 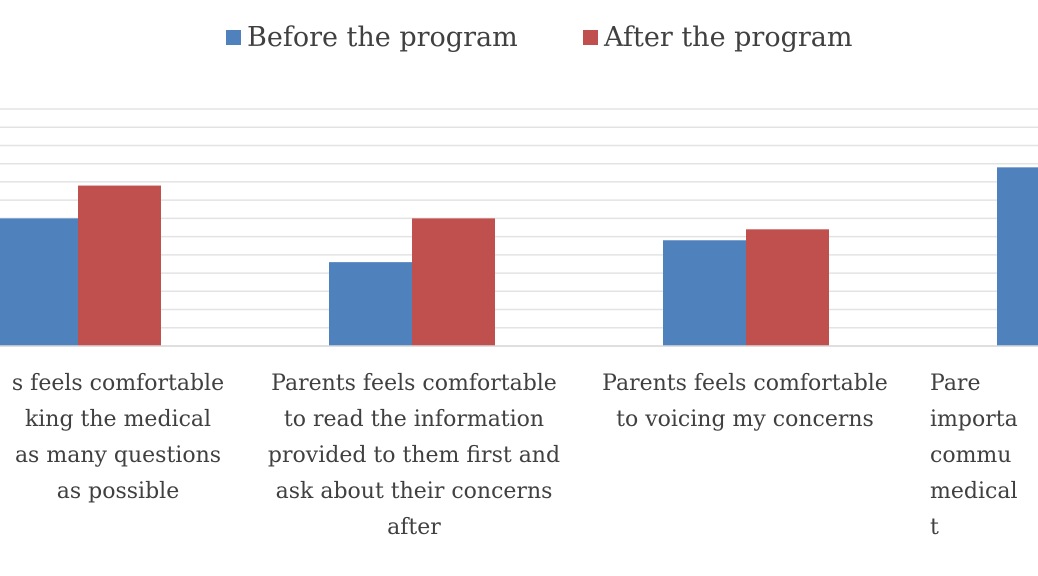 I want to click on legend-swatch-after, so click(x=590, y=37).